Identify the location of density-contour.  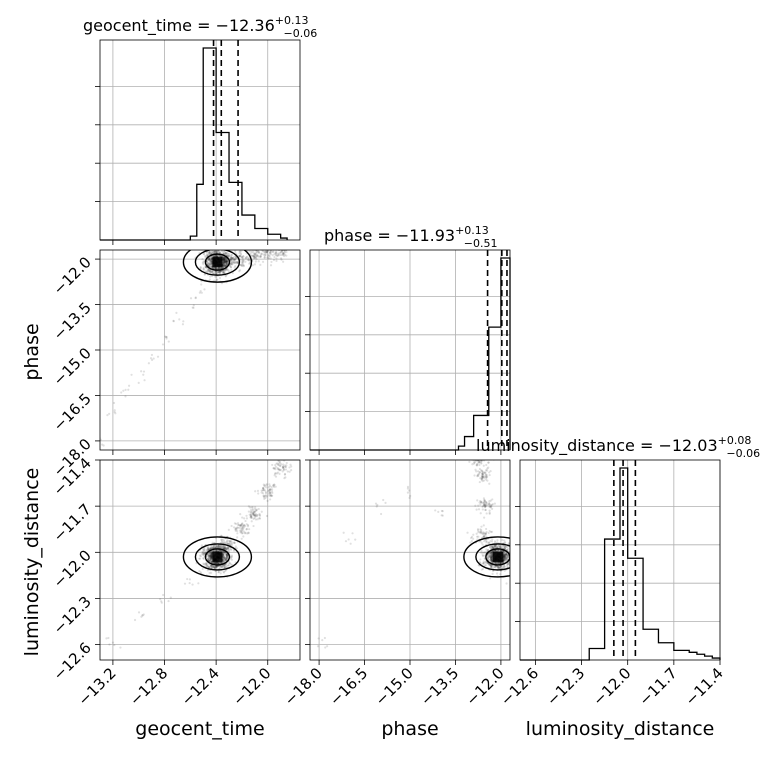
(217, 557).